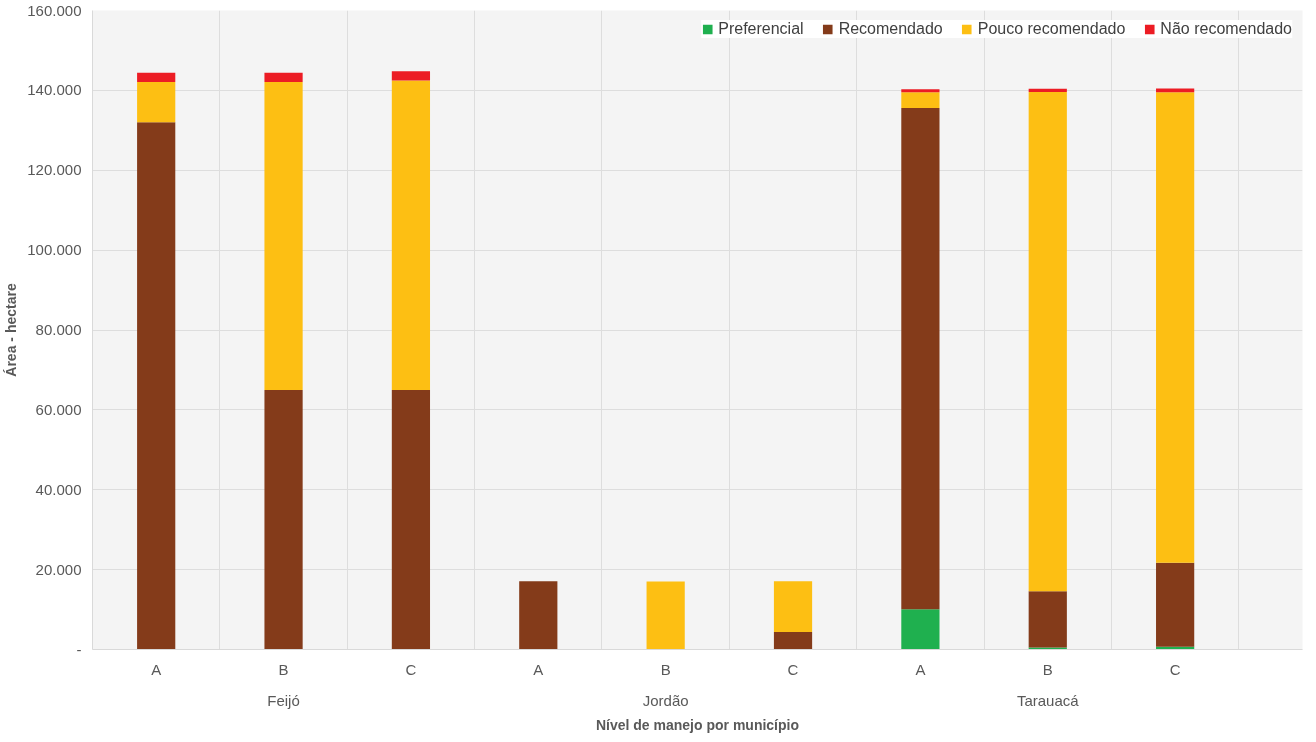 The image size is (1316, 742). I want to click on y-tick-label: 40.000, so click(58, 489).